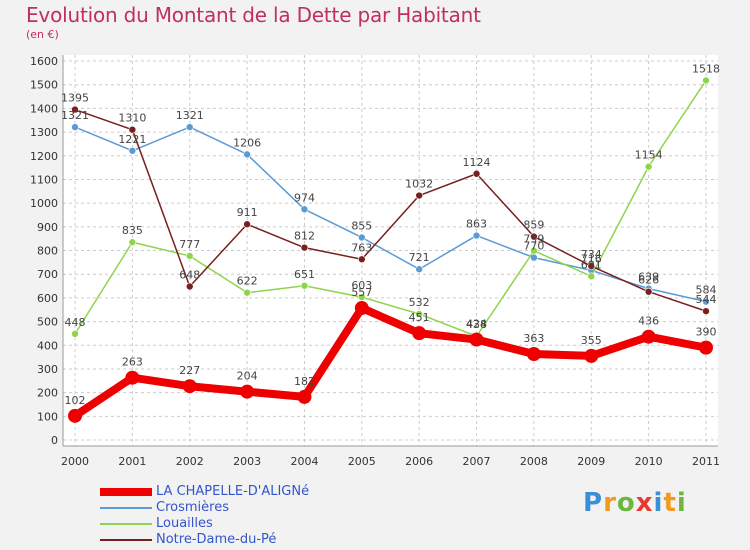  Describe the element at coordinates (419, 302) in the screenshot. I see `data-label: 532` at that location.